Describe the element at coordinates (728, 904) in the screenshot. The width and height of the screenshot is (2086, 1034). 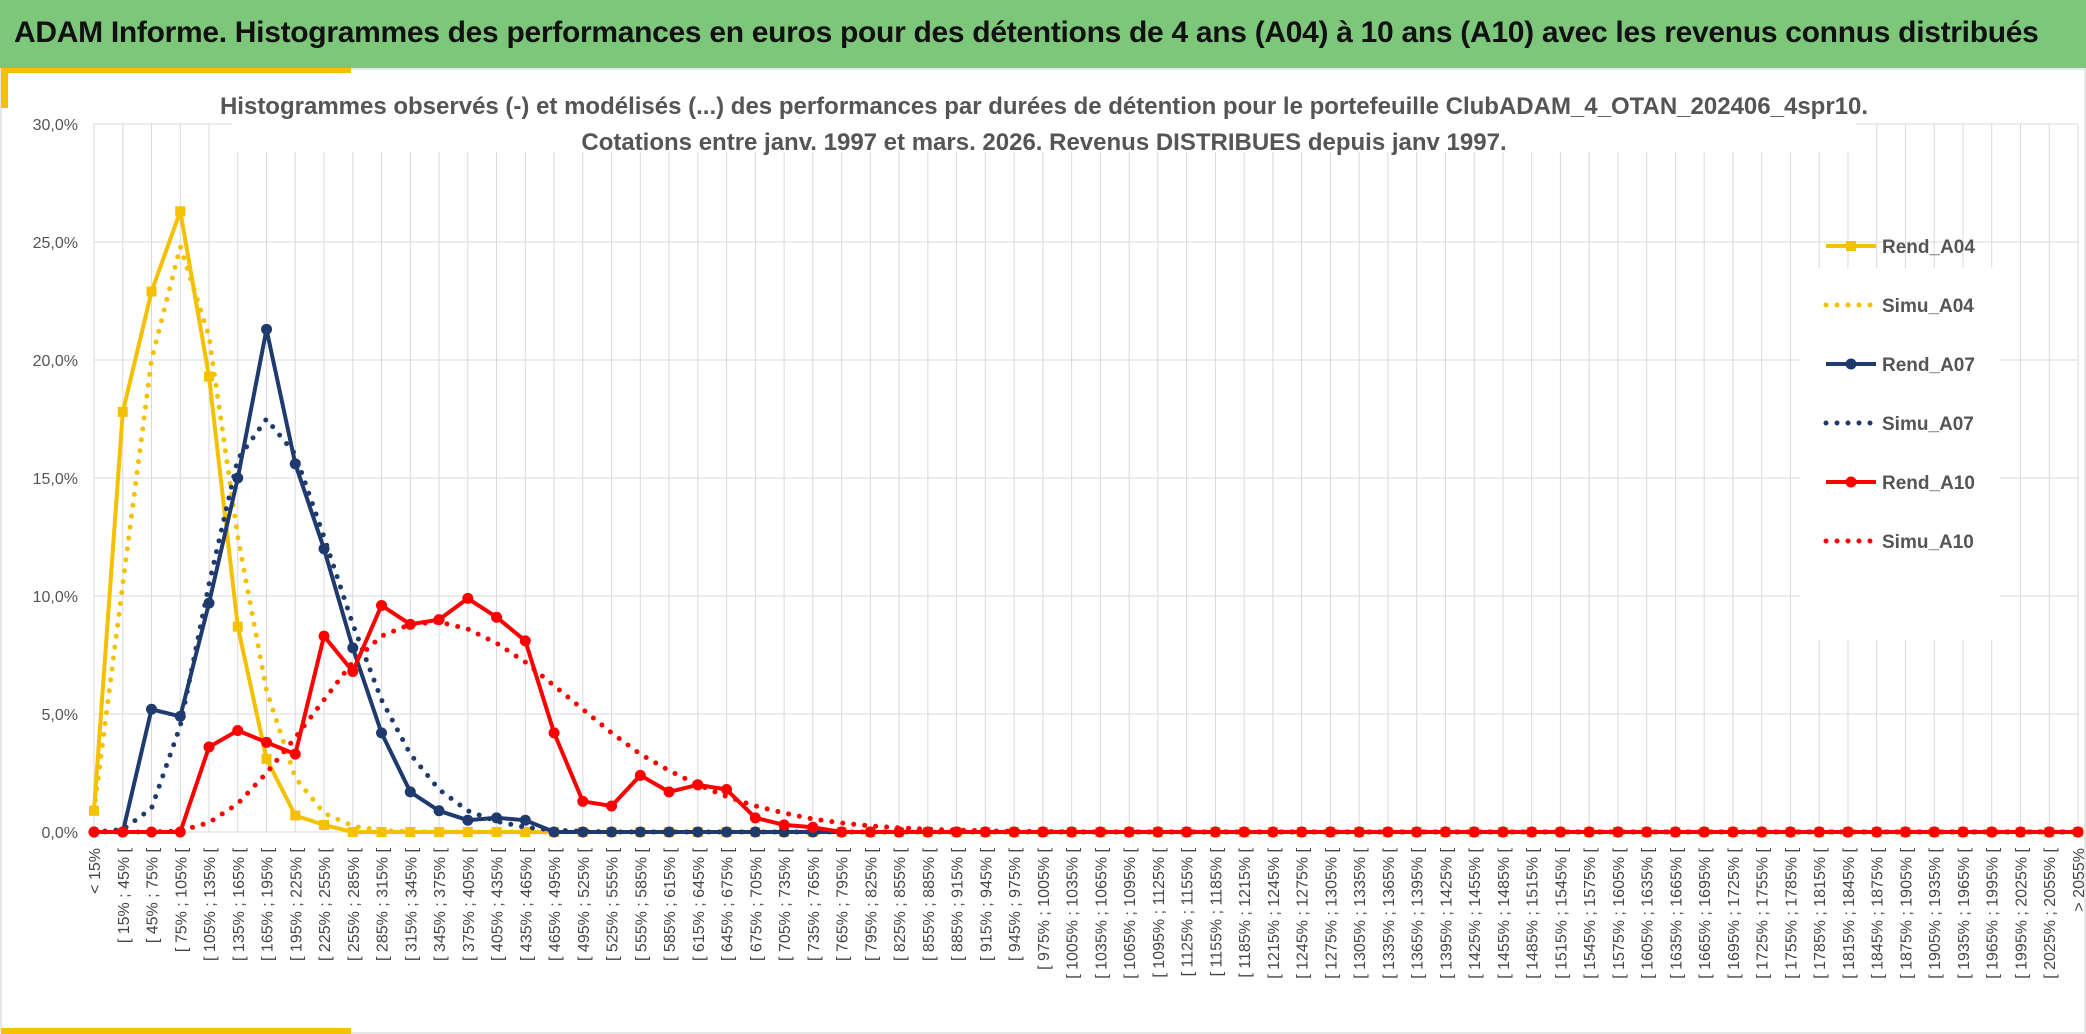
I see `x-tick-label: [ 645% ; 675% [` at that location.